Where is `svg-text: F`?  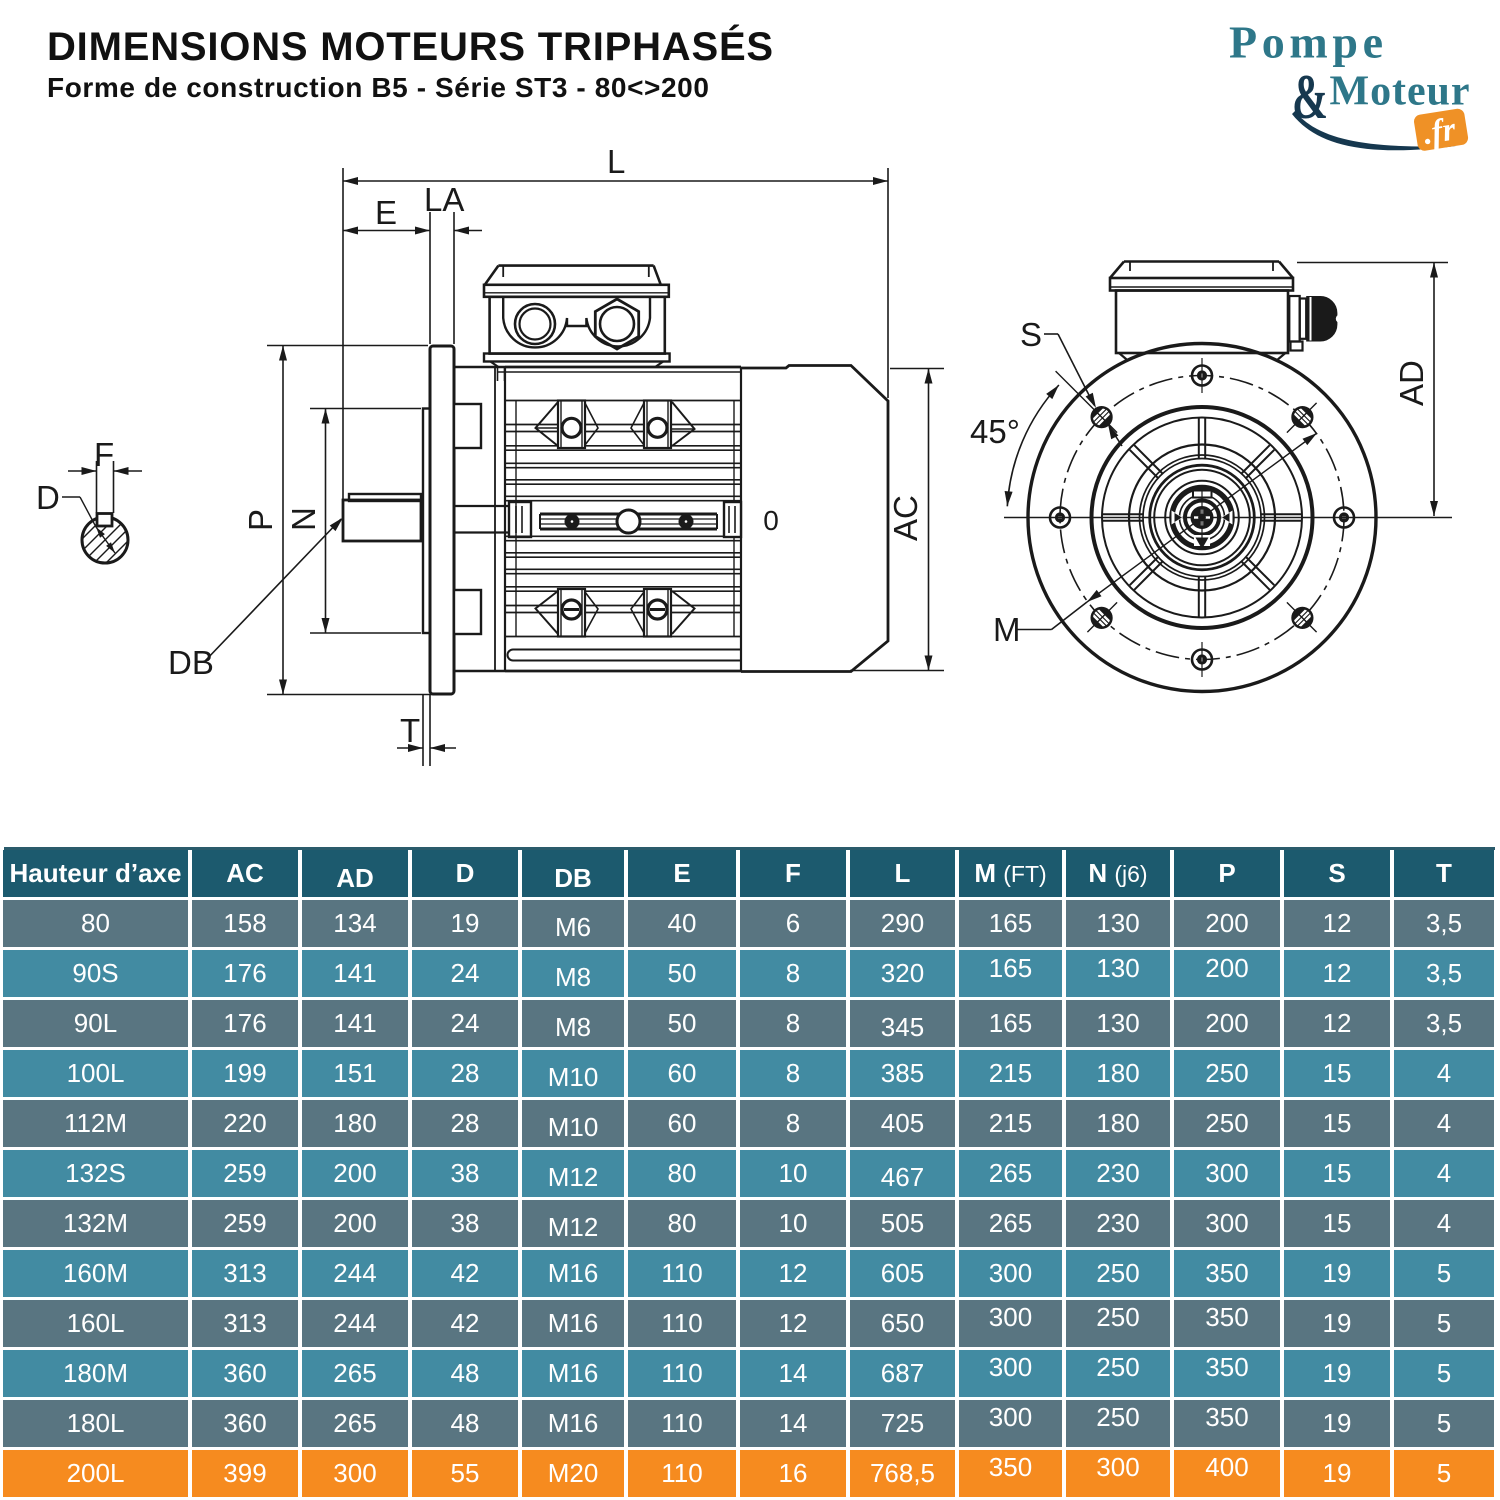 svg-text: F is located at coordinates (104, 454).